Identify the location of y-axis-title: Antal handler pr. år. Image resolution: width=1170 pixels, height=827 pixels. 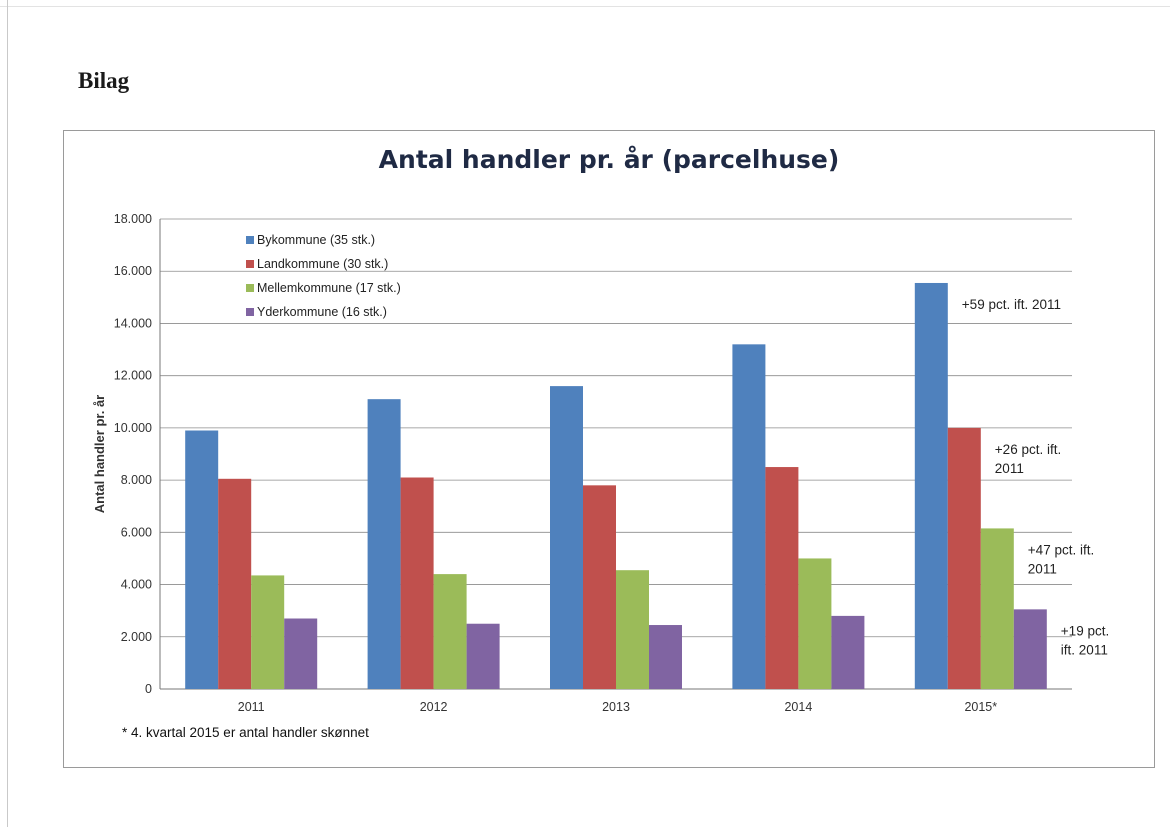
(99, 454).